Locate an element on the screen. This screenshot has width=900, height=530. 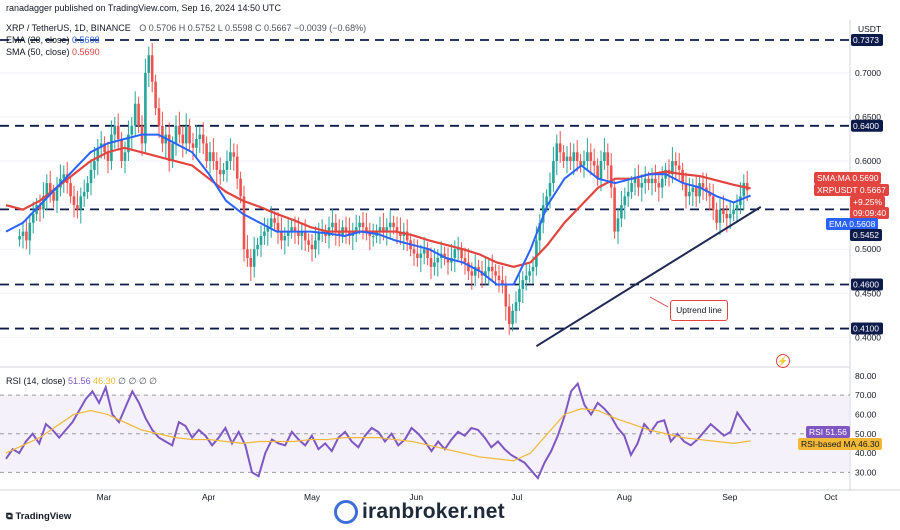
uptrend-line is located at coordinates (648, 277).